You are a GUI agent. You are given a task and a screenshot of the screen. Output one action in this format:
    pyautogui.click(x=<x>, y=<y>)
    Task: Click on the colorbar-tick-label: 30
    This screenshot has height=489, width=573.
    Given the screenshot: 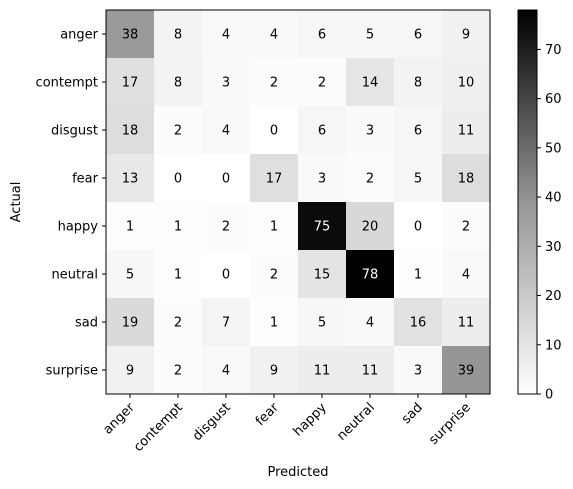 What is the action you would take?
    pyautogui.click(x=553, y=247)
    